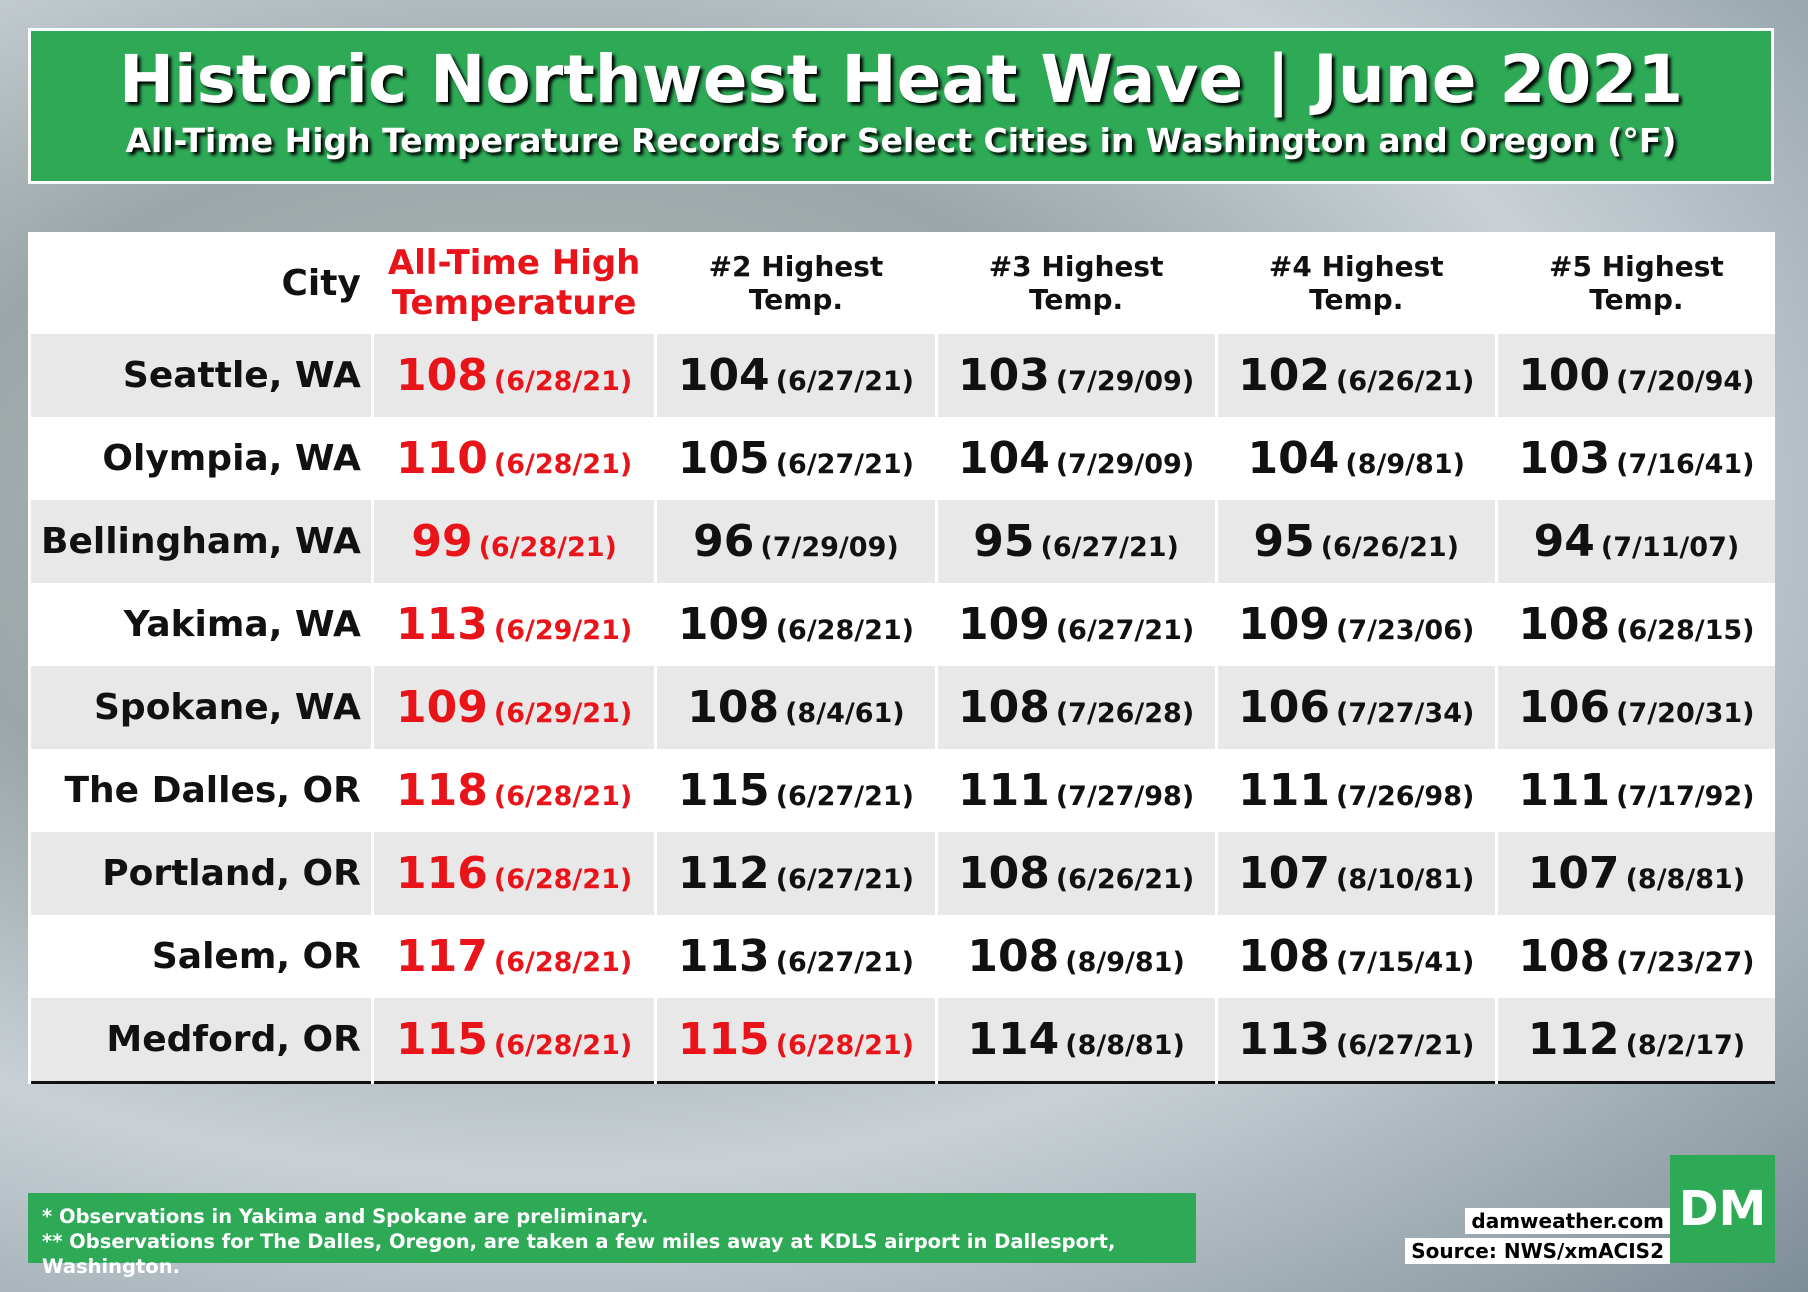  What do you see at coordinates (200, 956) in the screenshot?
I see `city: Salem, OR` at bounding box center [200, 956].